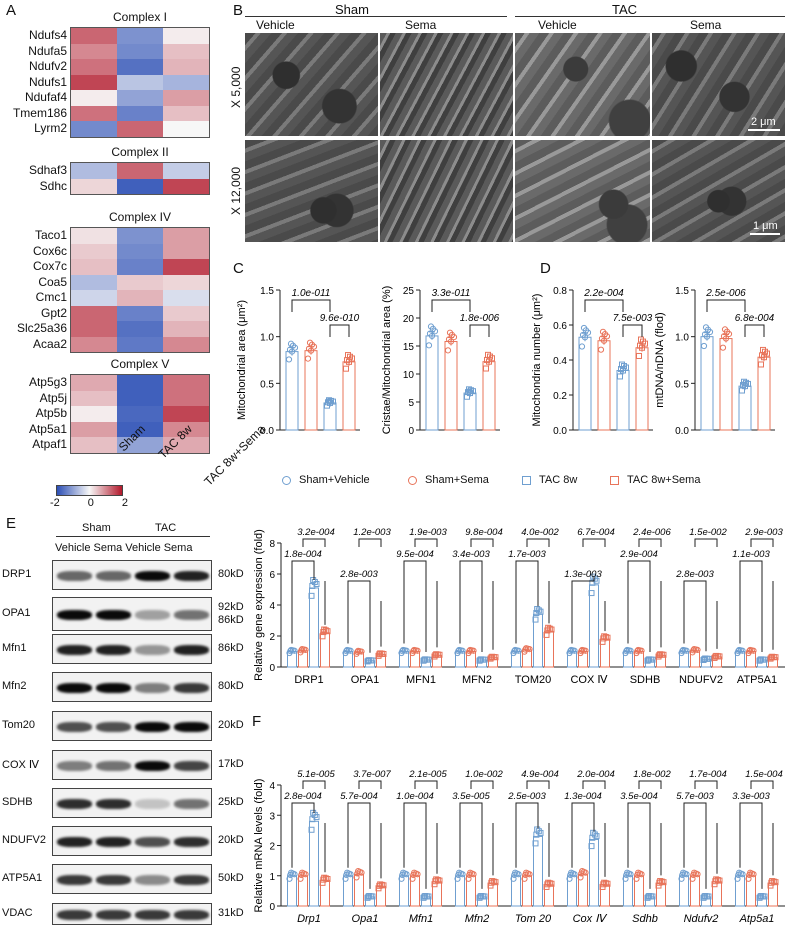  I want to click on em-micrograph, so click(311, 84).